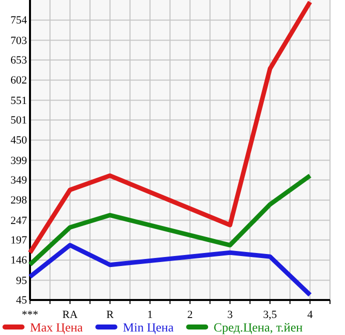 The image size is (345, 335). I want to click on y-tick-label: 703, so click(19, 40).